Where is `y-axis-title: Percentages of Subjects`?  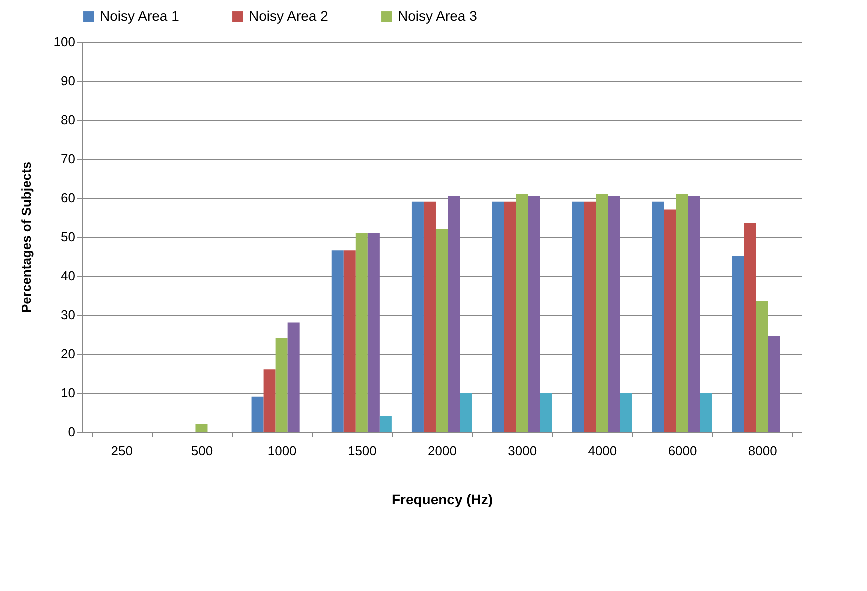
y-axis-title: Percentages of Subjects is located at coordinates (26, 237).